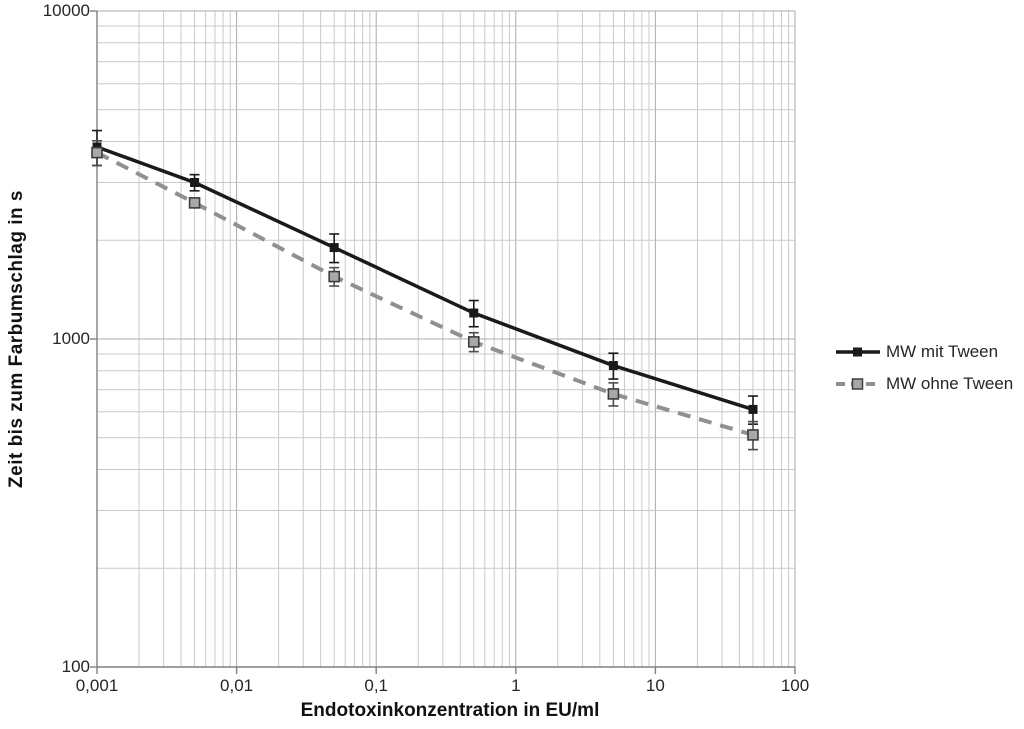 This screenshot has height=729, width=1024. Describe the element at coordinates (795, 685) in the screenshot. I see `x-axis-tick-label: 100` at that location.